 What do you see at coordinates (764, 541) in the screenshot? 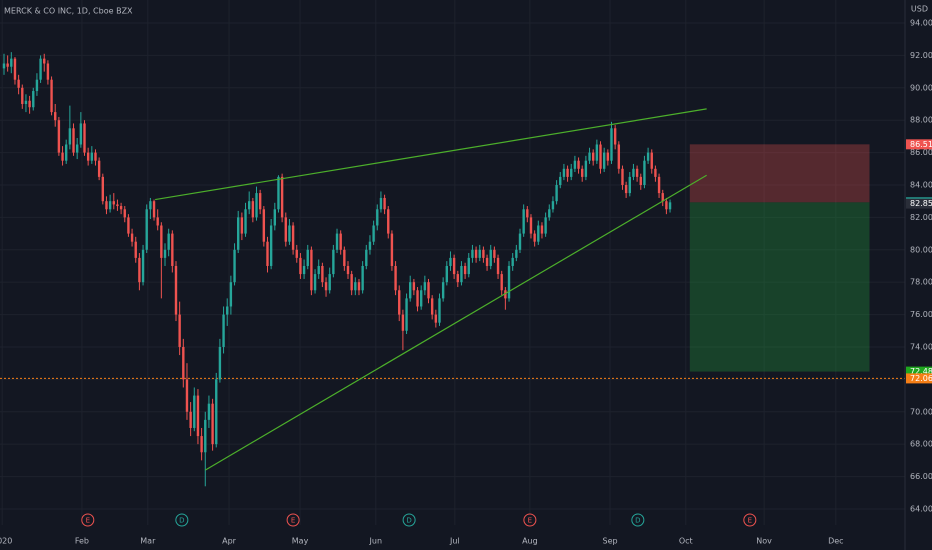
I see `x-tick-label: Nov` at bounding box center [764, 541].